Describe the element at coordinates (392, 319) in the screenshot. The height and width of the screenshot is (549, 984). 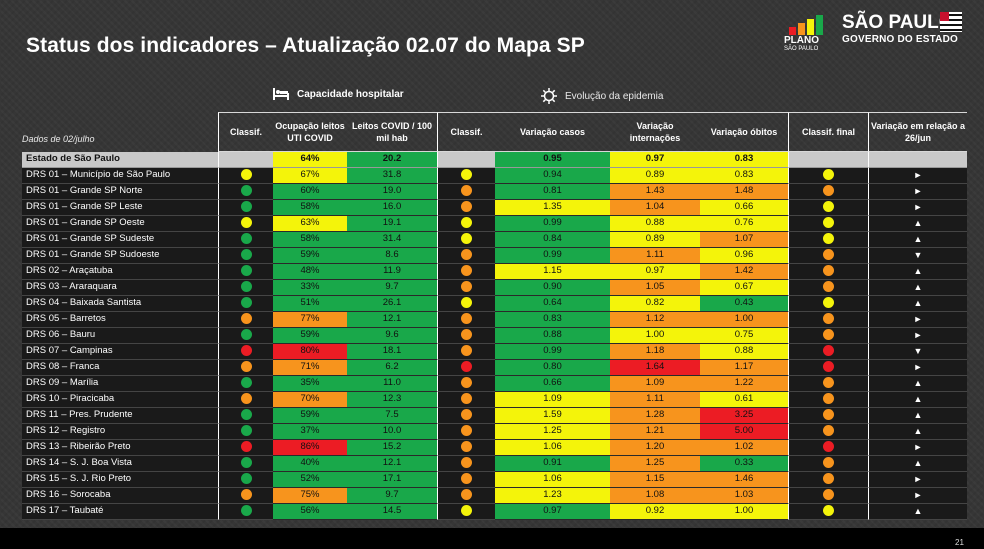
I see `leitos-cell: 12.1` at that location.